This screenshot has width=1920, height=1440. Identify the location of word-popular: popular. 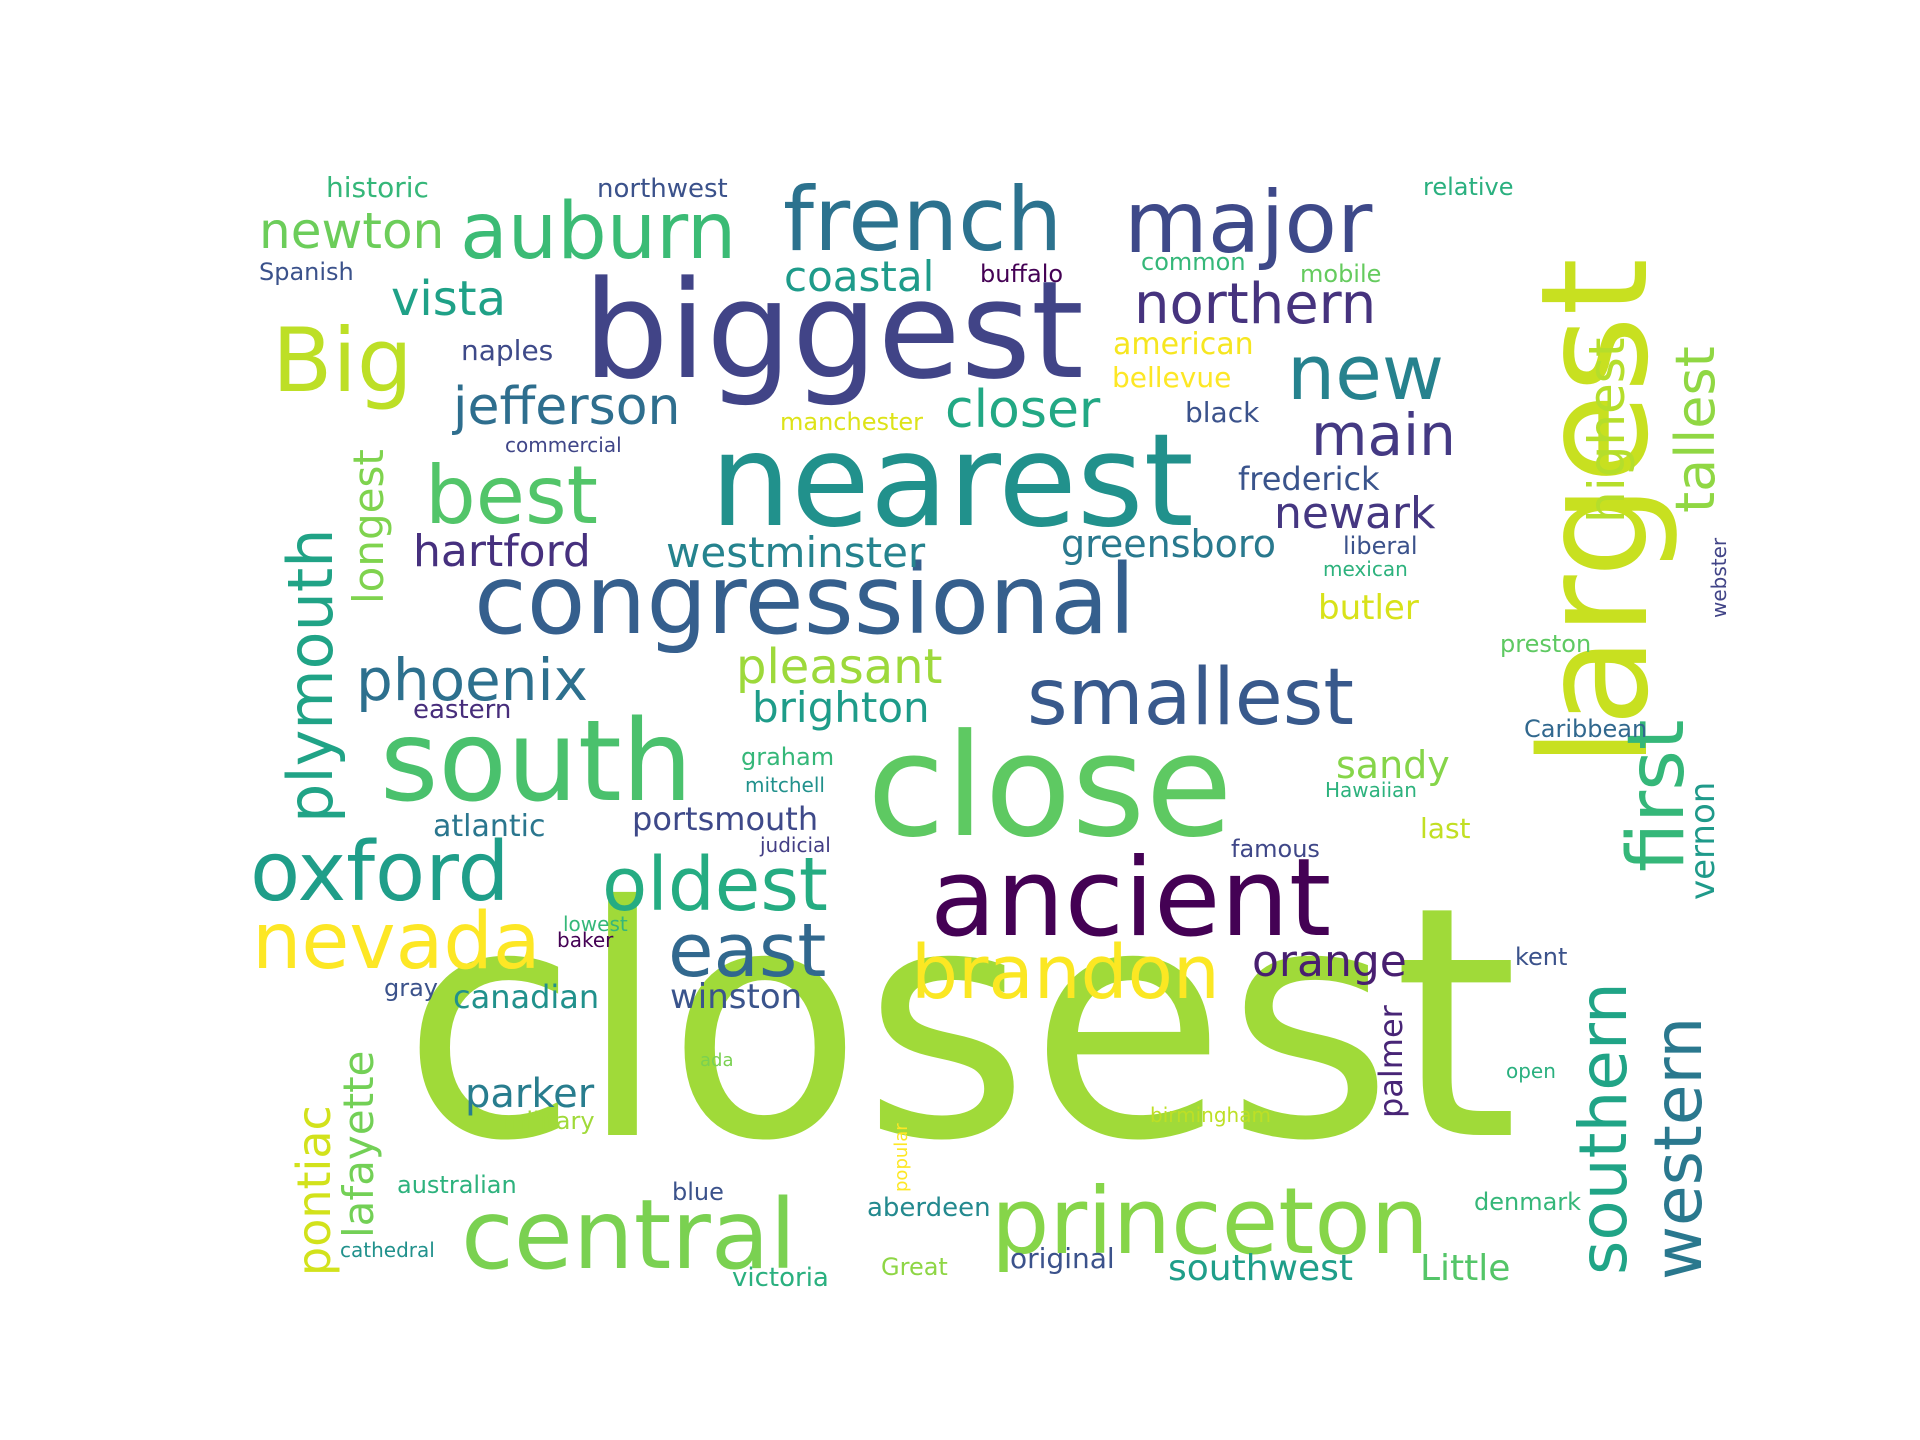
(901, 1157).